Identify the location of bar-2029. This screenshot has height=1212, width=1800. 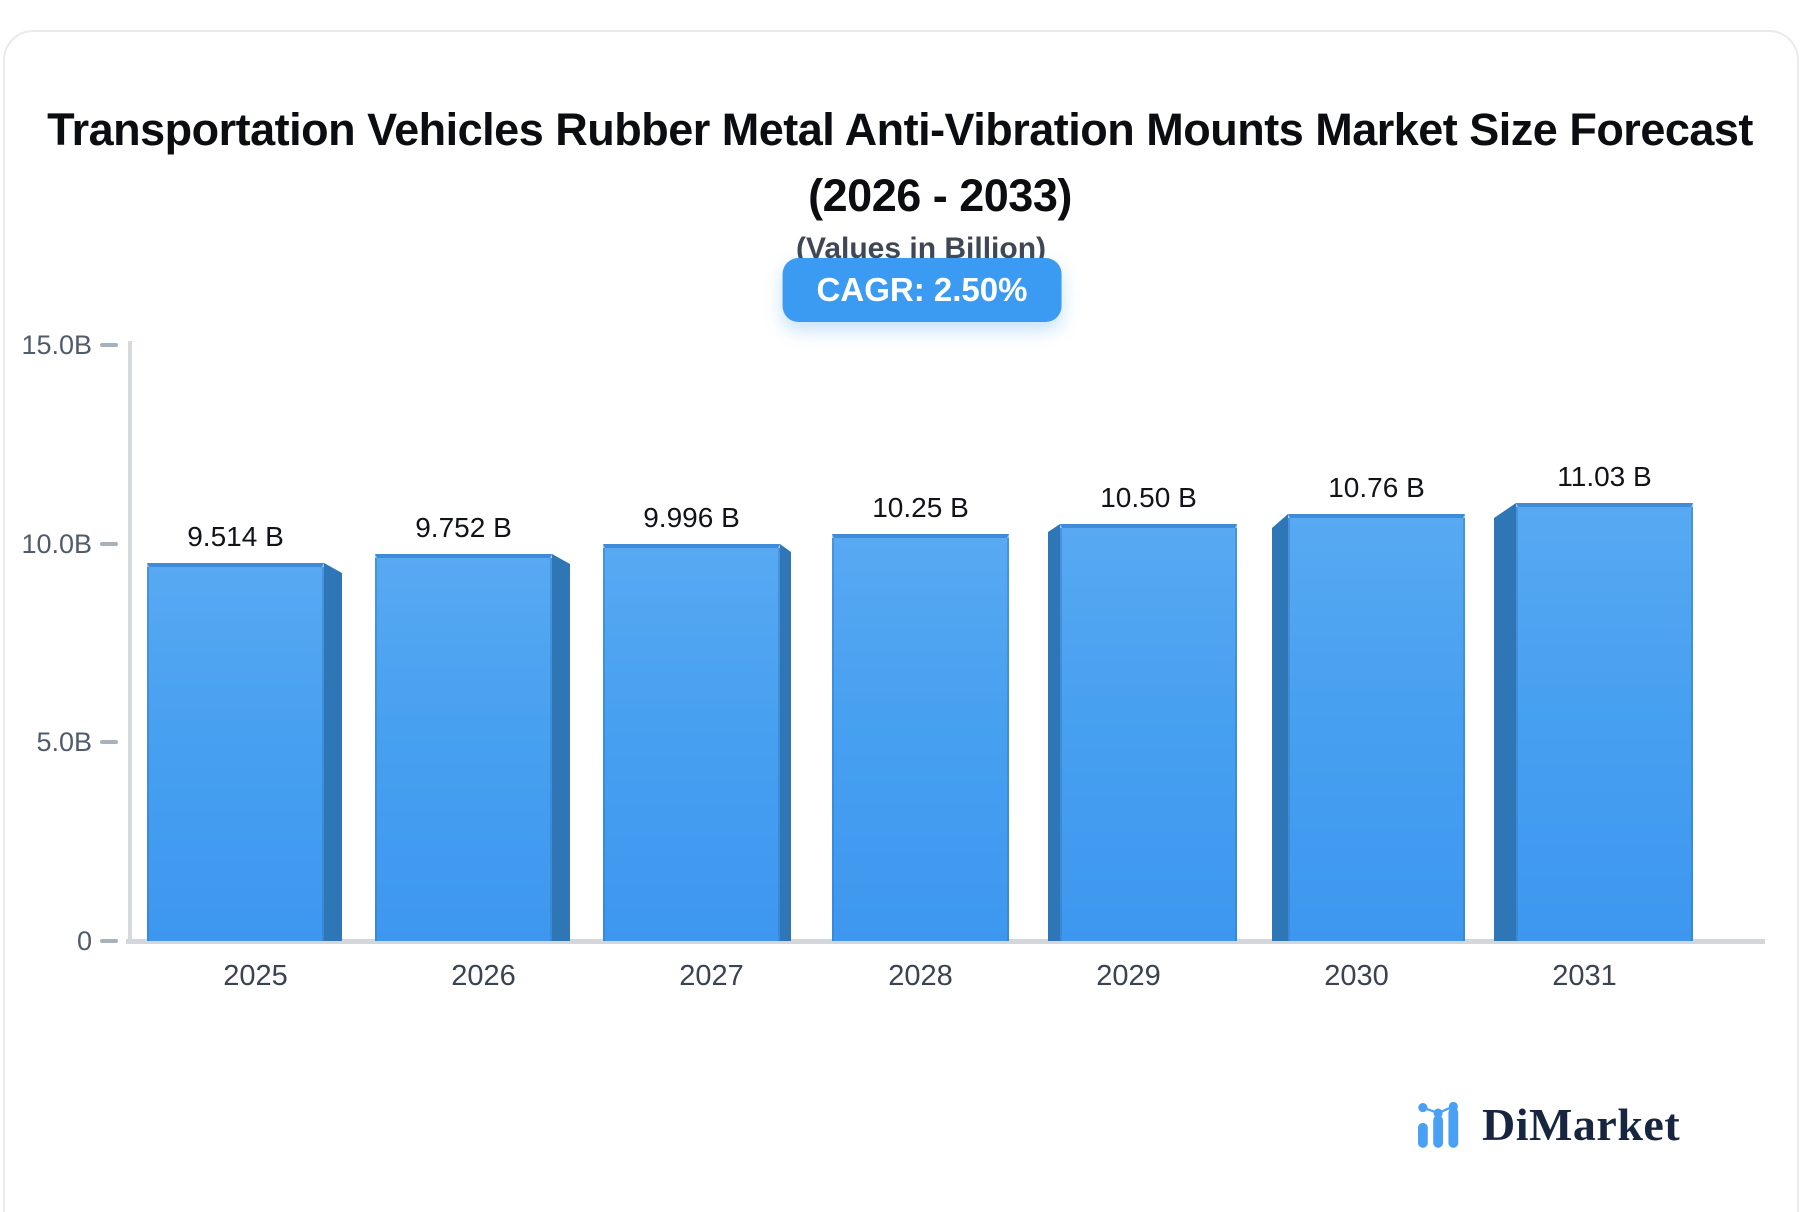
(1148, 732).